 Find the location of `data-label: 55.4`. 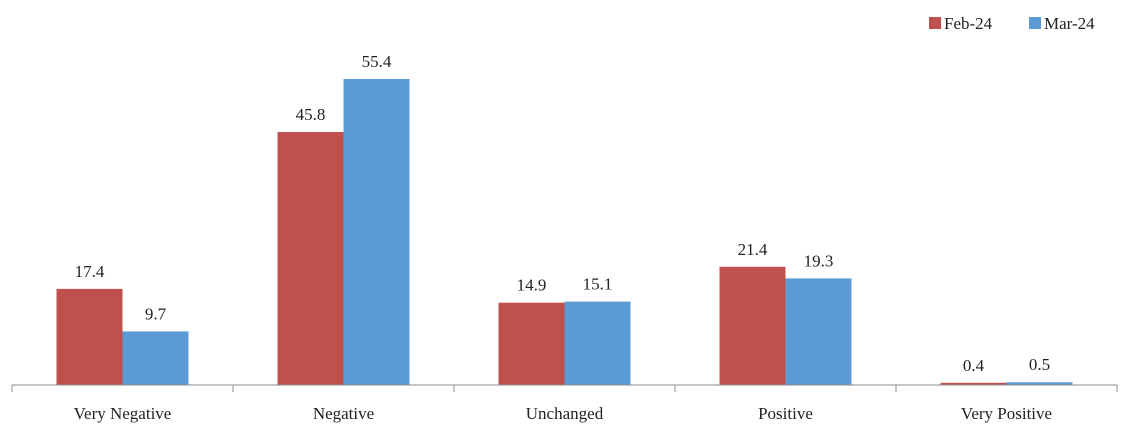

data-label: 55.4 is located at coordinates (377, 61).